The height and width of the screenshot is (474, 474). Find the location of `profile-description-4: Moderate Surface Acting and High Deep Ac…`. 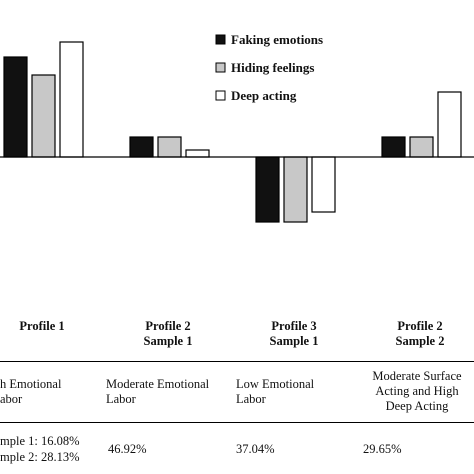

profile-description-4: Moderate Surface Acting and High Deep Ac… is located at coordinates (417, 391).